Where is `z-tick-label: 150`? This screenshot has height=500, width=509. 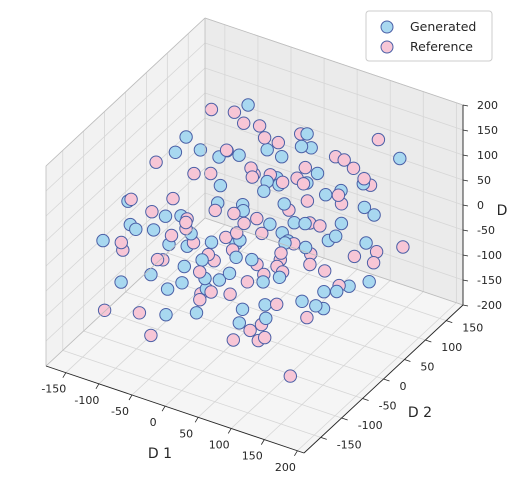
z-tick-label: 150 is located at coordinates (487, 130).